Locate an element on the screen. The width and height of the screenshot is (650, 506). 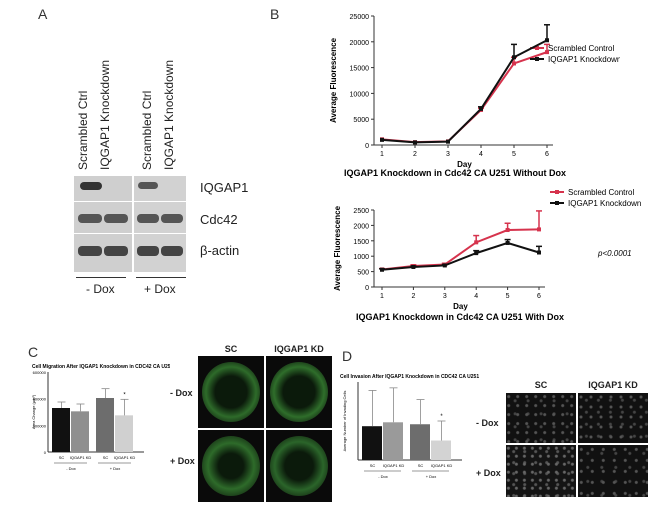
x-tick-label: 2 is located at coordinates (415, 154).